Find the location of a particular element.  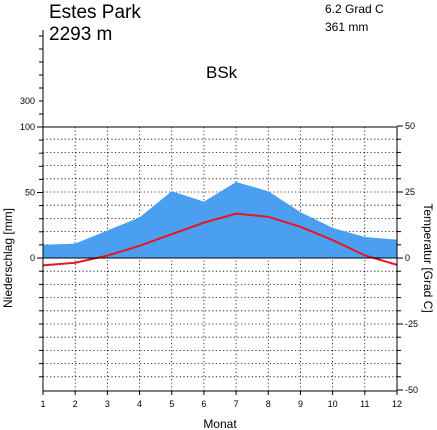

x-tick-label: 6 is located at coordinates (203, 404).